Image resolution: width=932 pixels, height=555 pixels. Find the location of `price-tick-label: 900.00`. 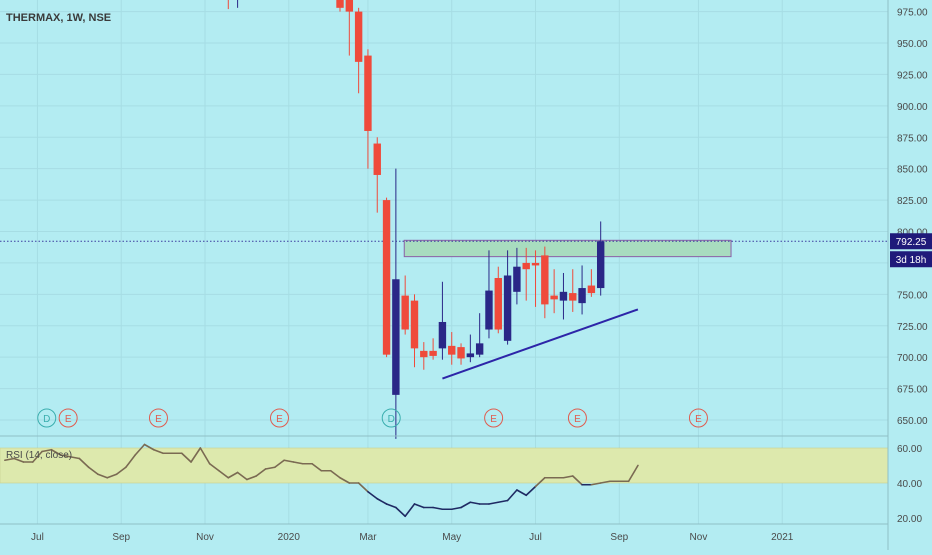

price-tick-label: 900.00 is located at coordinates (912, 107).